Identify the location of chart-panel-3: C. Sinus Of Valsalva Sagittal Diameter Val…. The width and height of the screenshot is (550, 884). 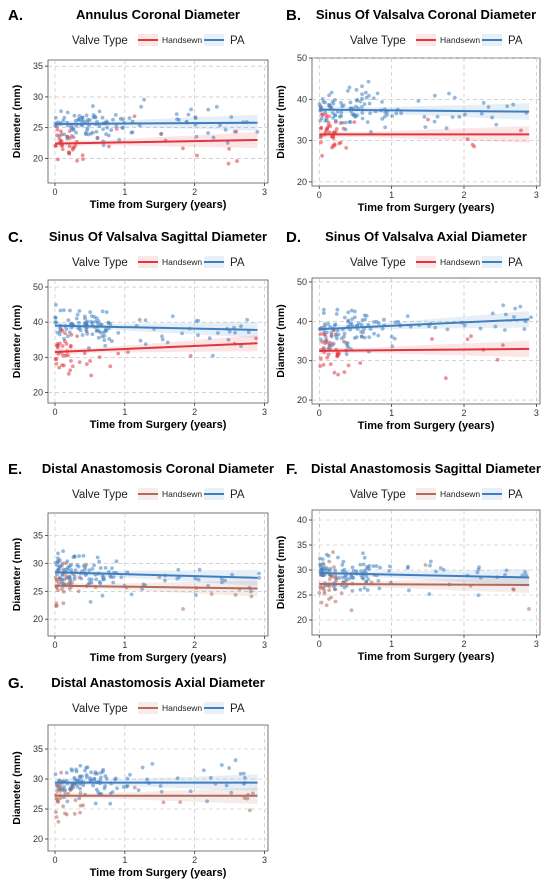
(138, 330).